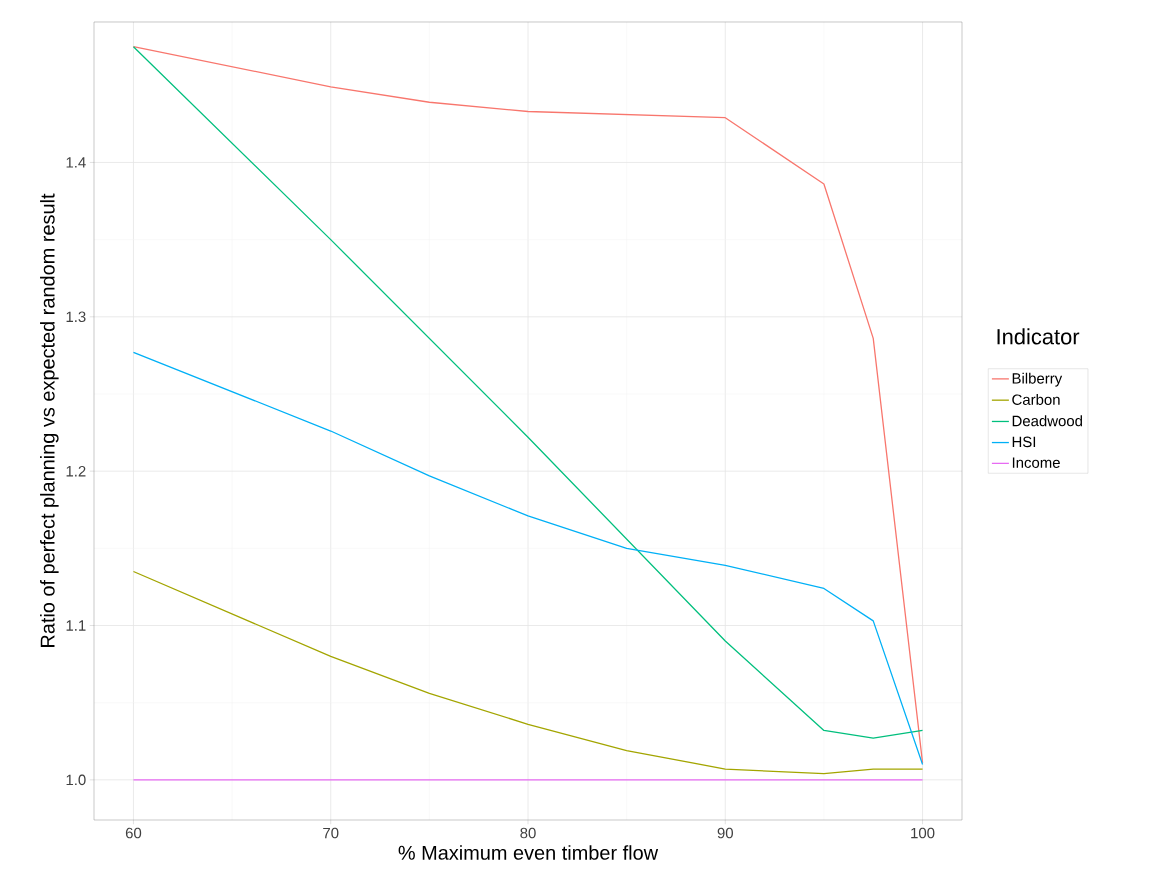 This screenshot has height=893, width=1168. What do you see at coordinates (76, 625) in the screenshot?
I see `y-tick-label: 1.1` at bounding box center [76, 625].